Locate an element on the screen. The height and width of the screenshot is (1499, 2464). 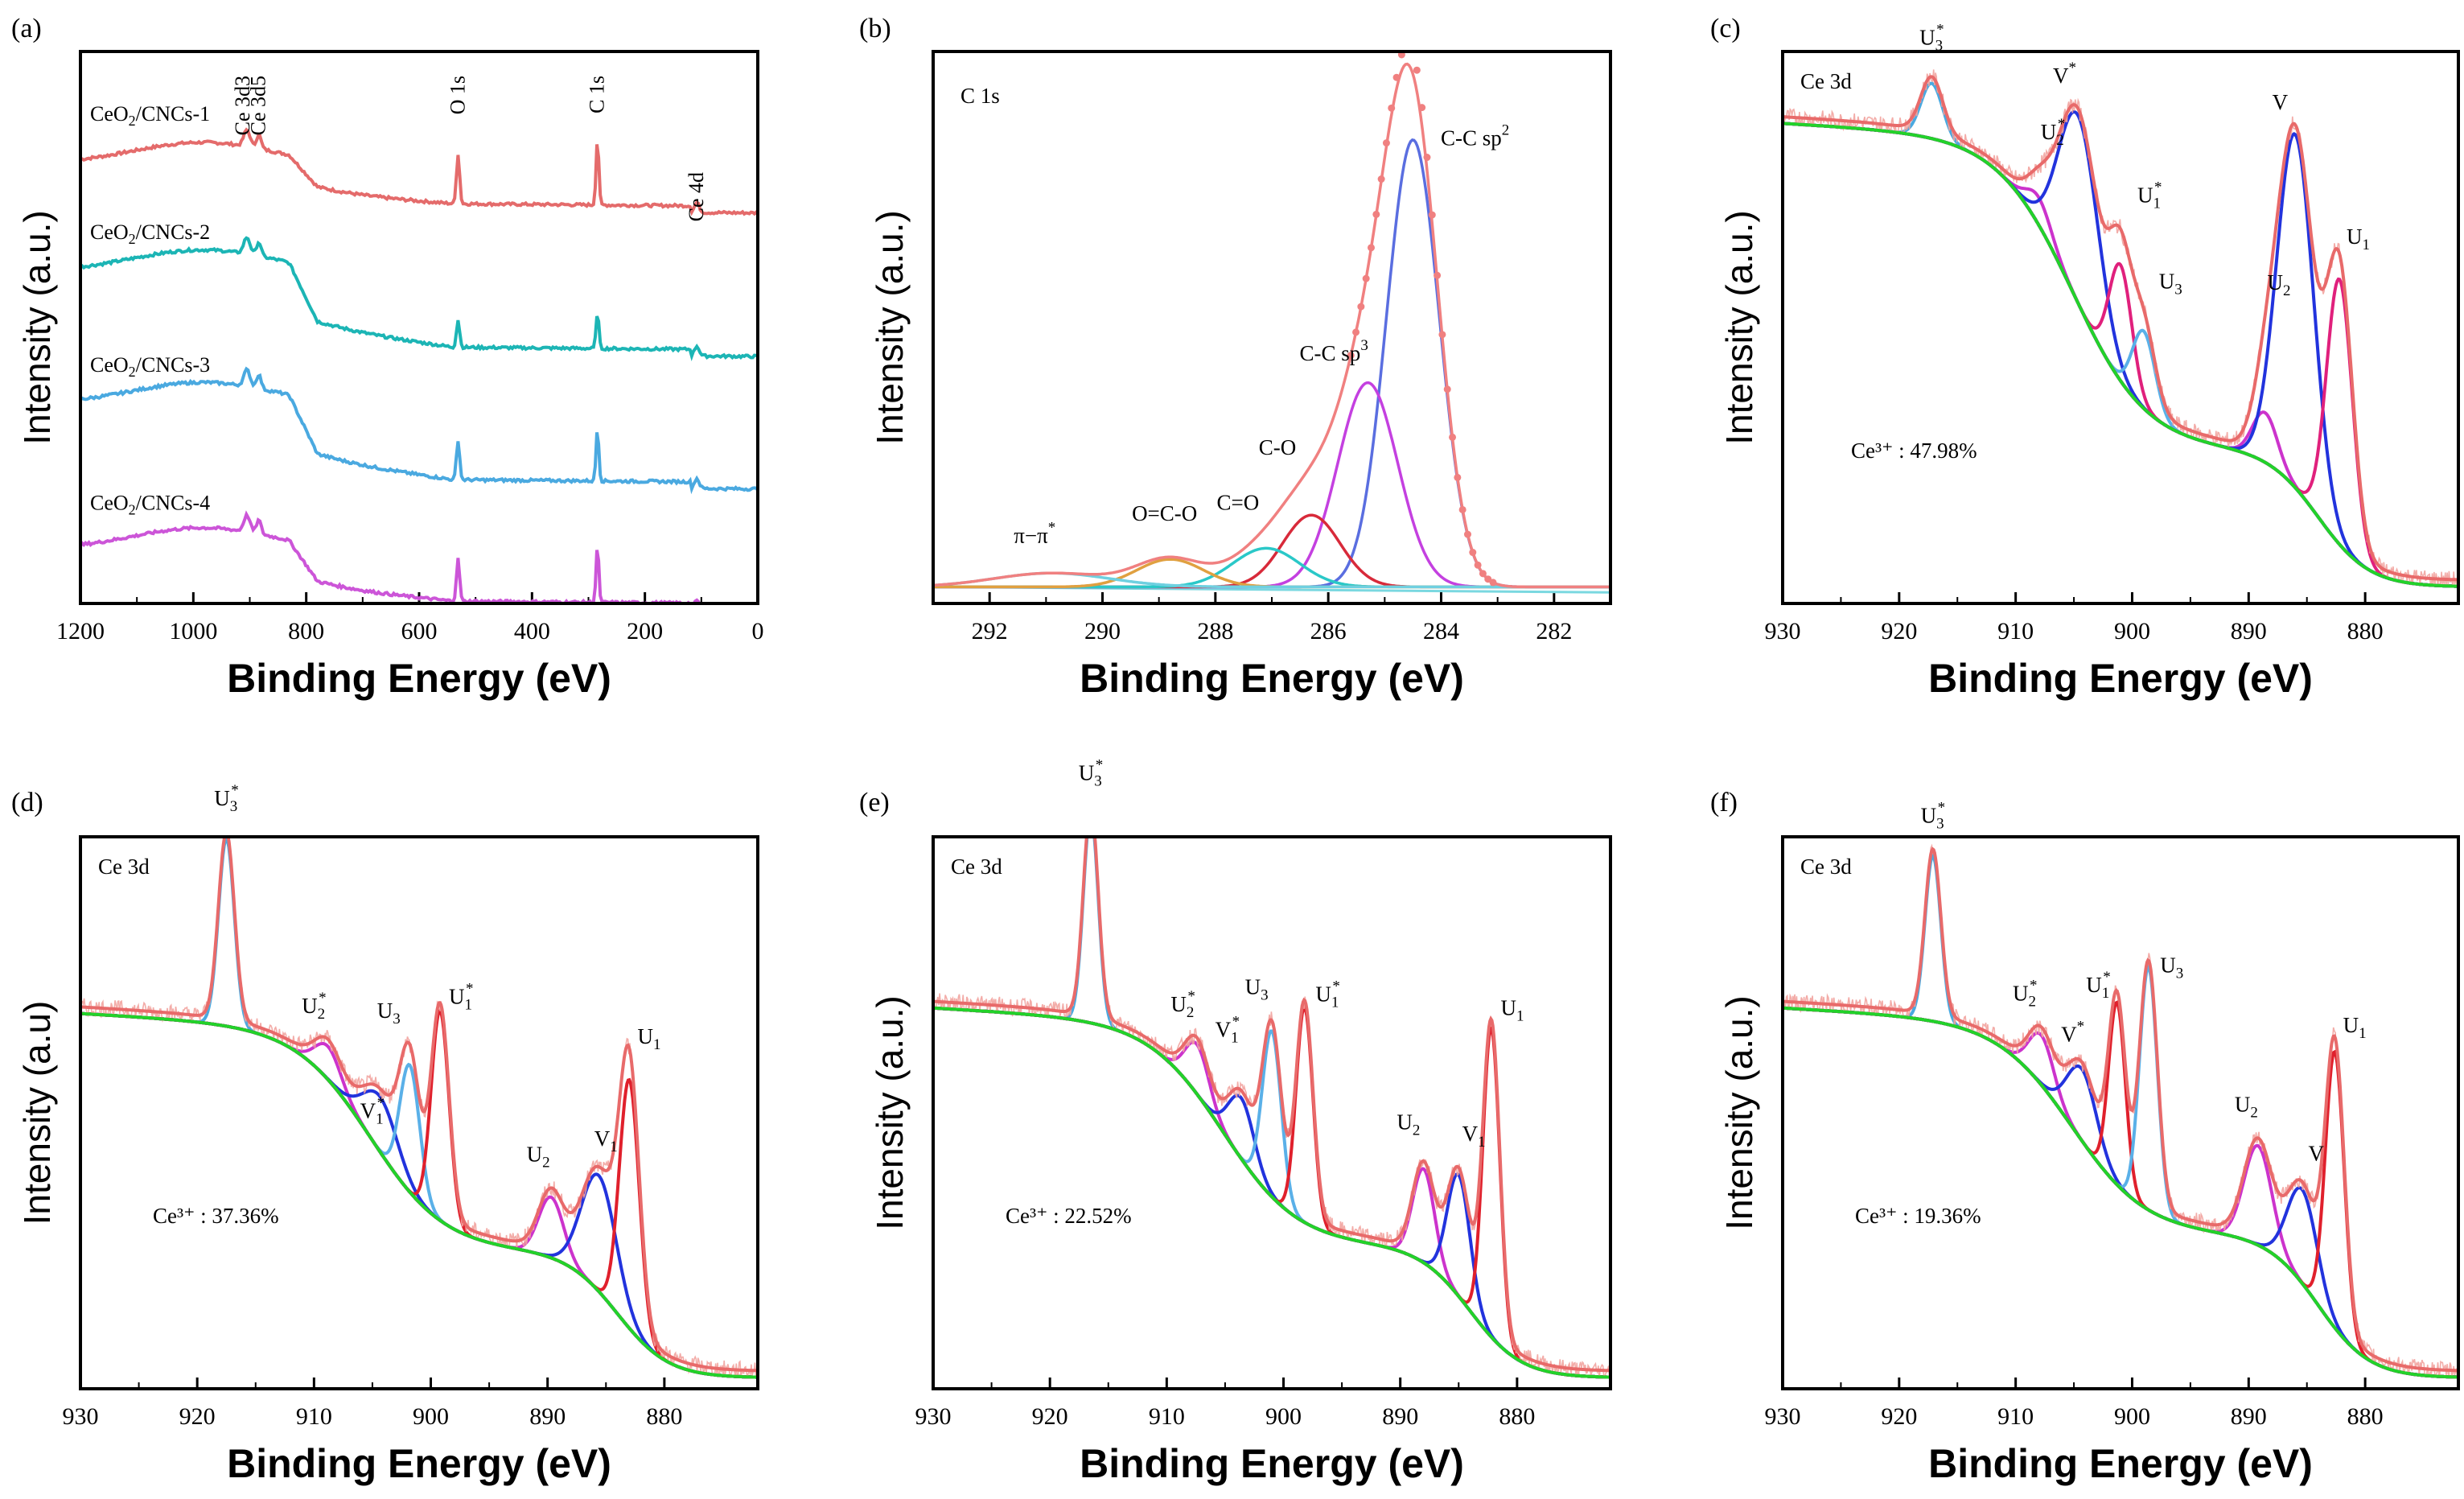
series-label: CeO2/CNCs-2 is located at coordinates (150, 233).